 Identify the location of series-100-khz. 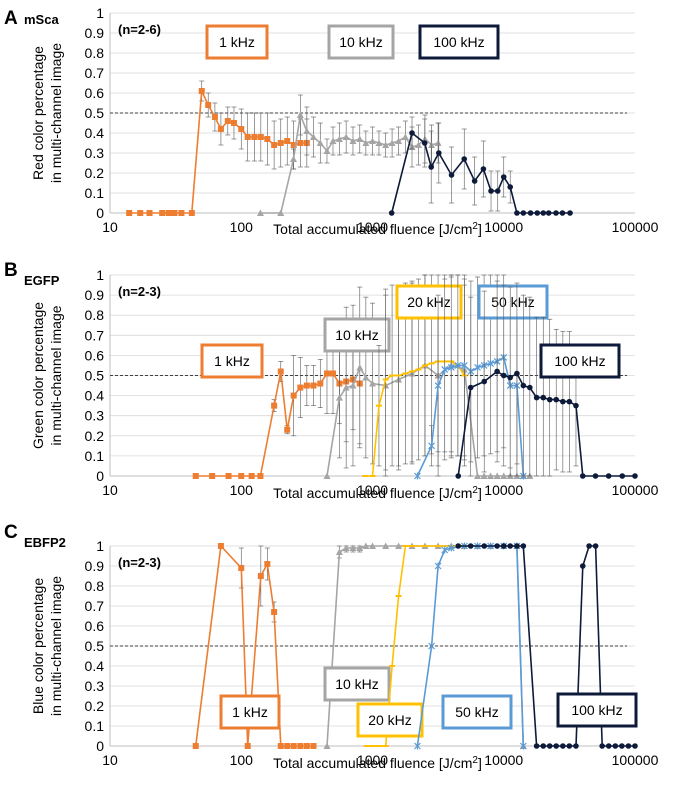
(480, 166).